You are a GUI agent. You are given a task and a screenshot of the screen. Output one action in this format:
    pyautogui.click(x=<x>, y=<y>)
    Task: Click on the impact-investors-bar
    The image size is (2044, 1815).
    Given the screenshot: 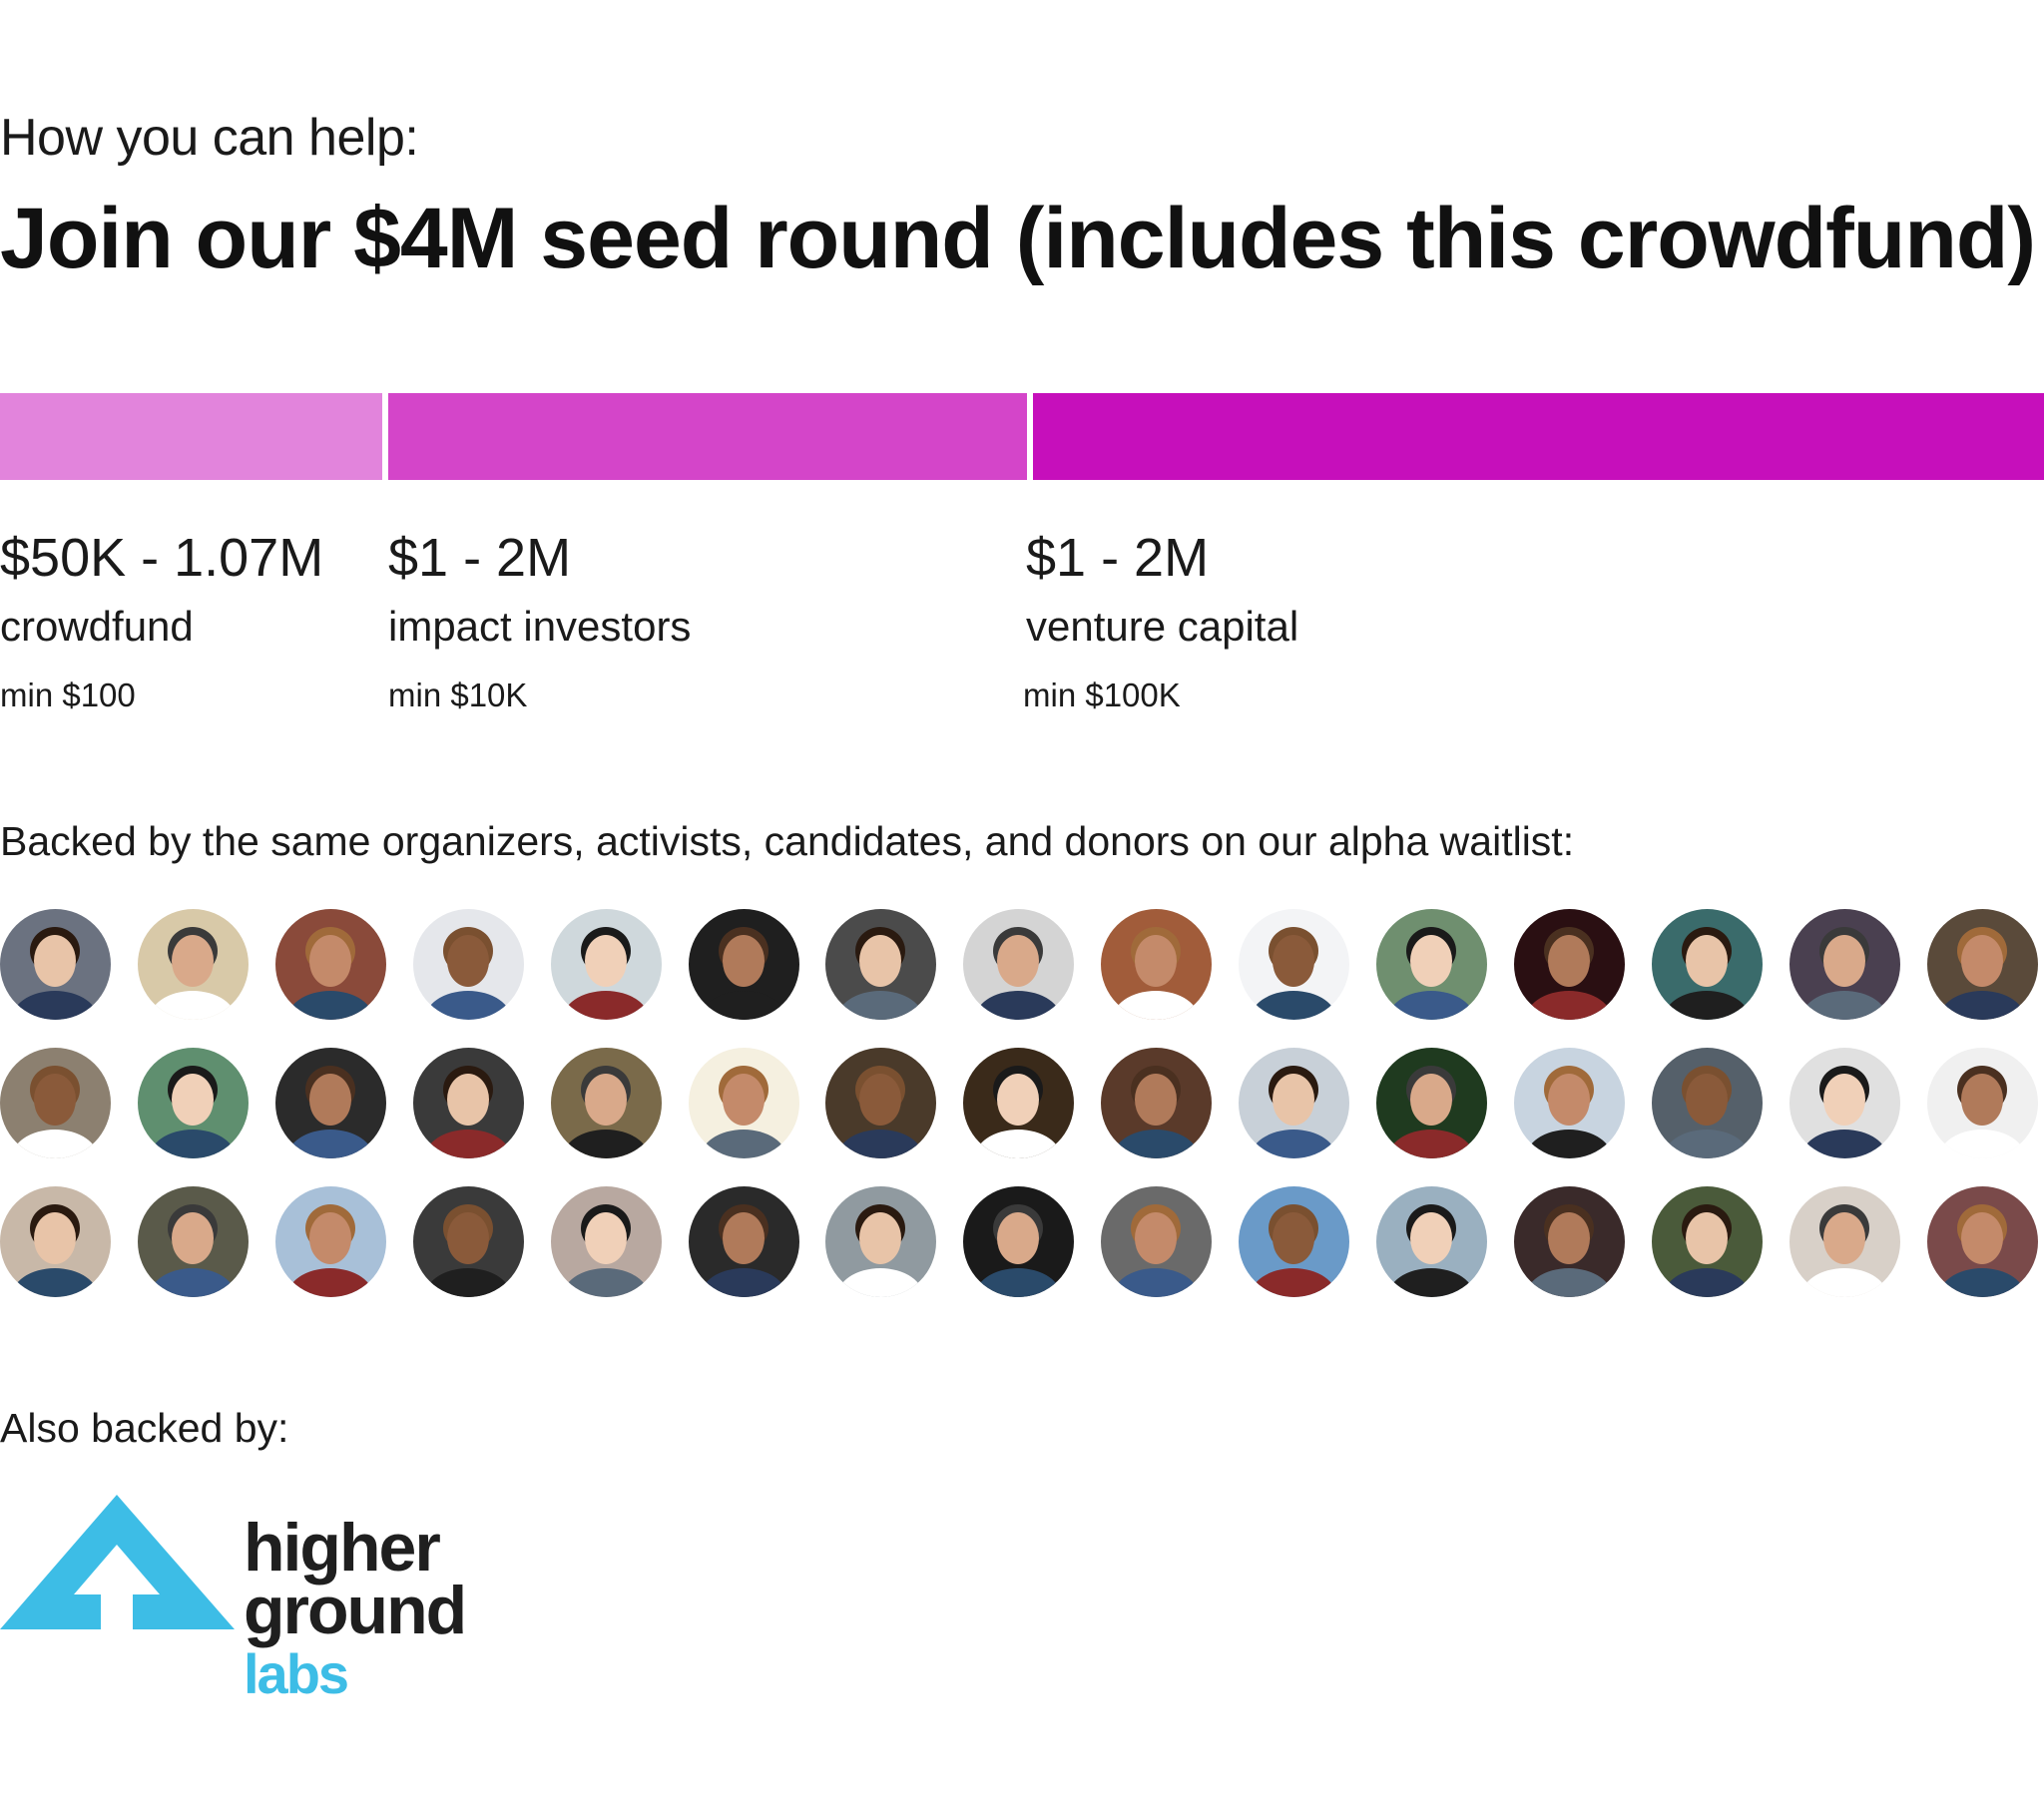 What is the action you would take?
    pyautogui.click(x=707, y=436)
    